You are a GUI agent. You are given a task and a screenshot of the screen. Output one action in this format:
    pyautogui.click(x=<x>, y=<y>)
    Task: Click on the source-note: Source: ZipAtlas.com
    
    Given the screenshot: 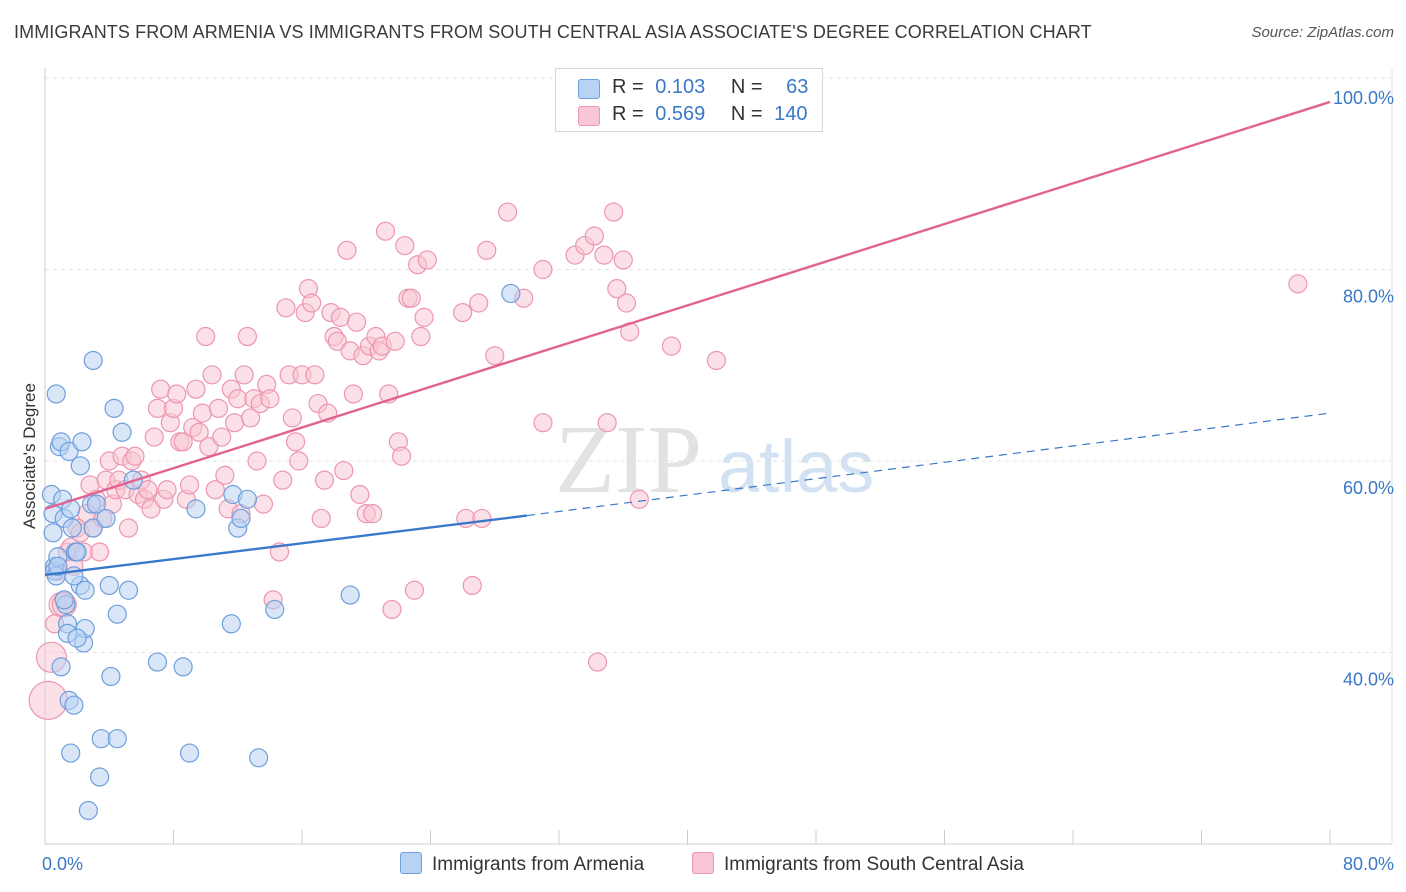 What is the action you would take?
    pyautogui.click(x=1322, y=32)
    